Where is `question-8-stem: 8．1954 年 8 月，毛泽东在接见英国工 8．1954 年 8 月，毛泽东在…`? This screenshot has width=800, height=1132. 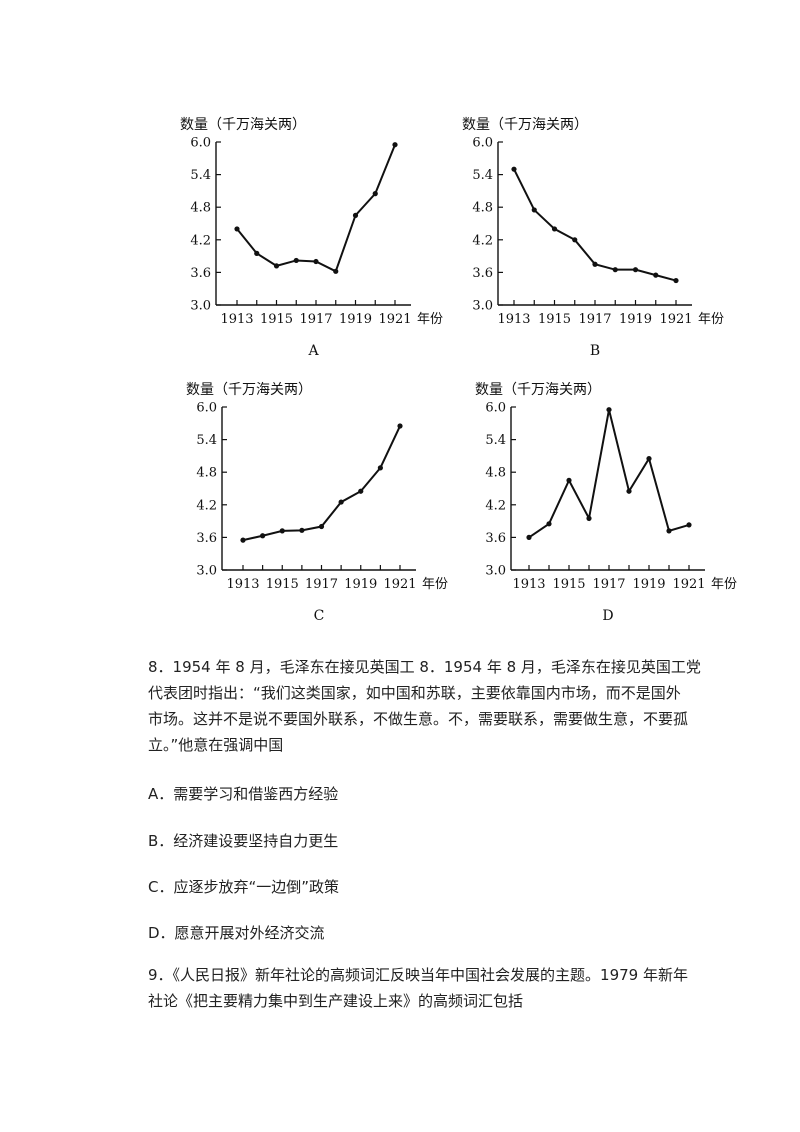
question-8-stem: 8．1954 年 8 月，毛泽东在接见英国工 8．1954 年 8 月，毛泽东在… is located at coordinates (428, 706).